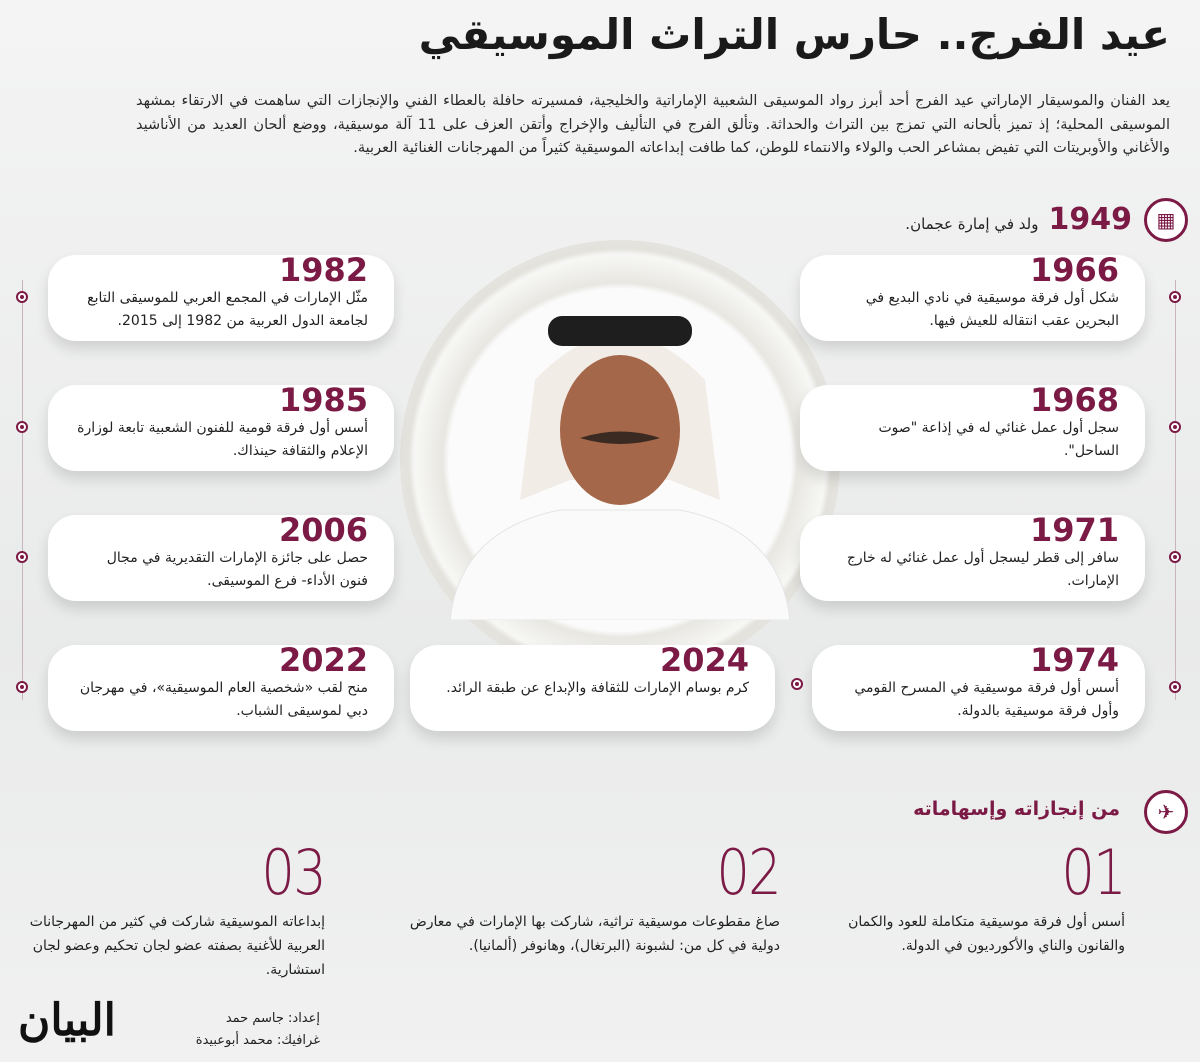 The height and width of the screenshot is (1062, 1200). Describe the element at coordinates (323, 530) in the screenshot. I see `timeline-year: 2006` at that location.